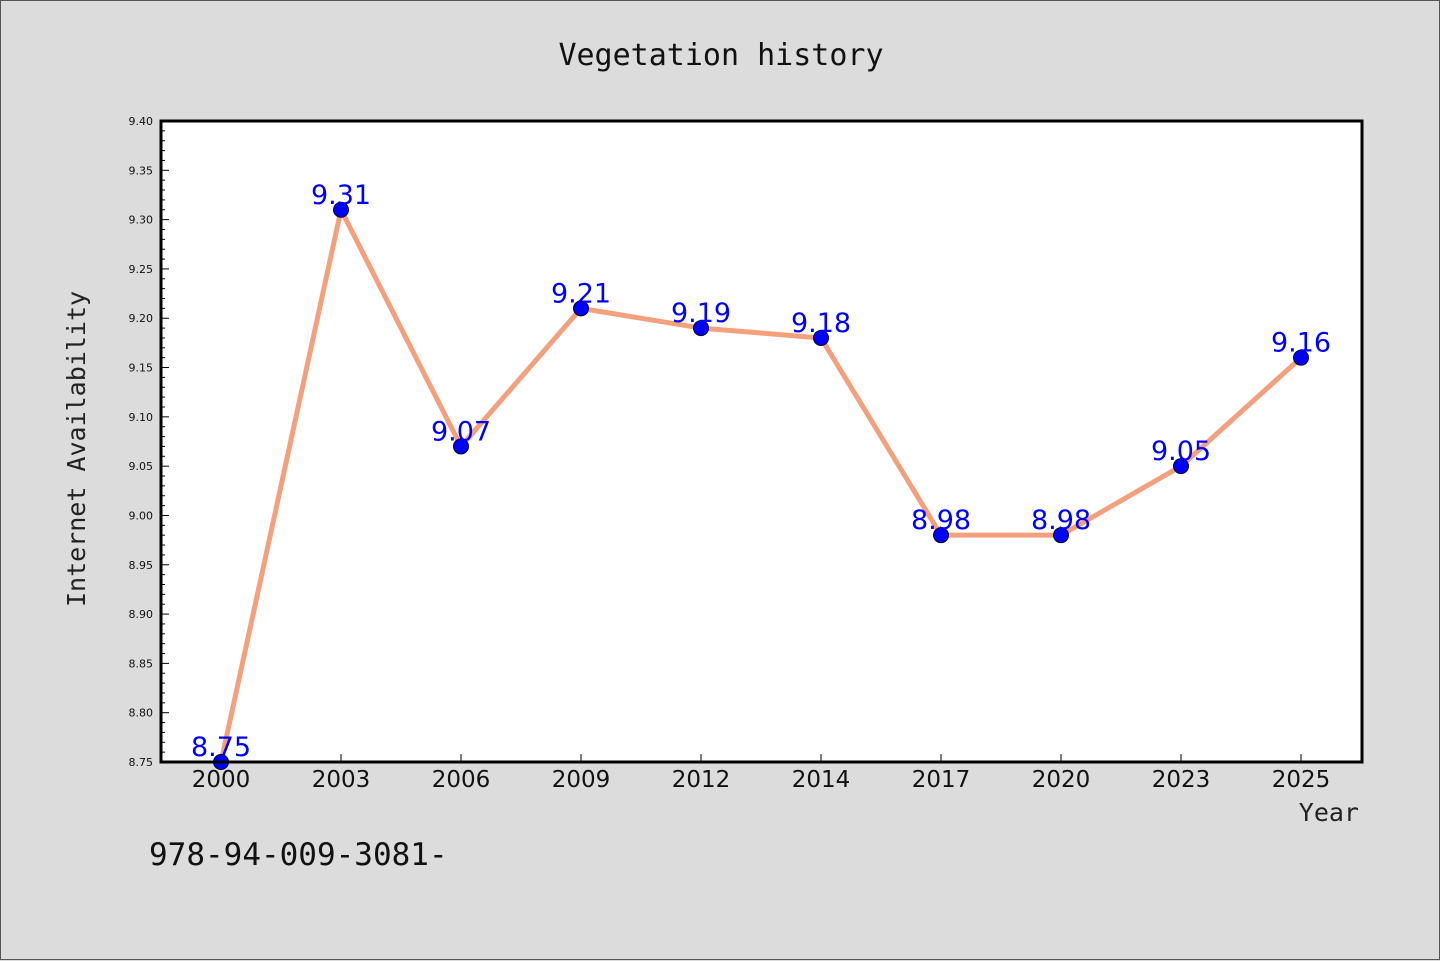 This screenshot has width=1440, height=961. Describe the element at coordinates (141, 515) in the screenshot. I see `y-tick-label: 9.00` at that location.